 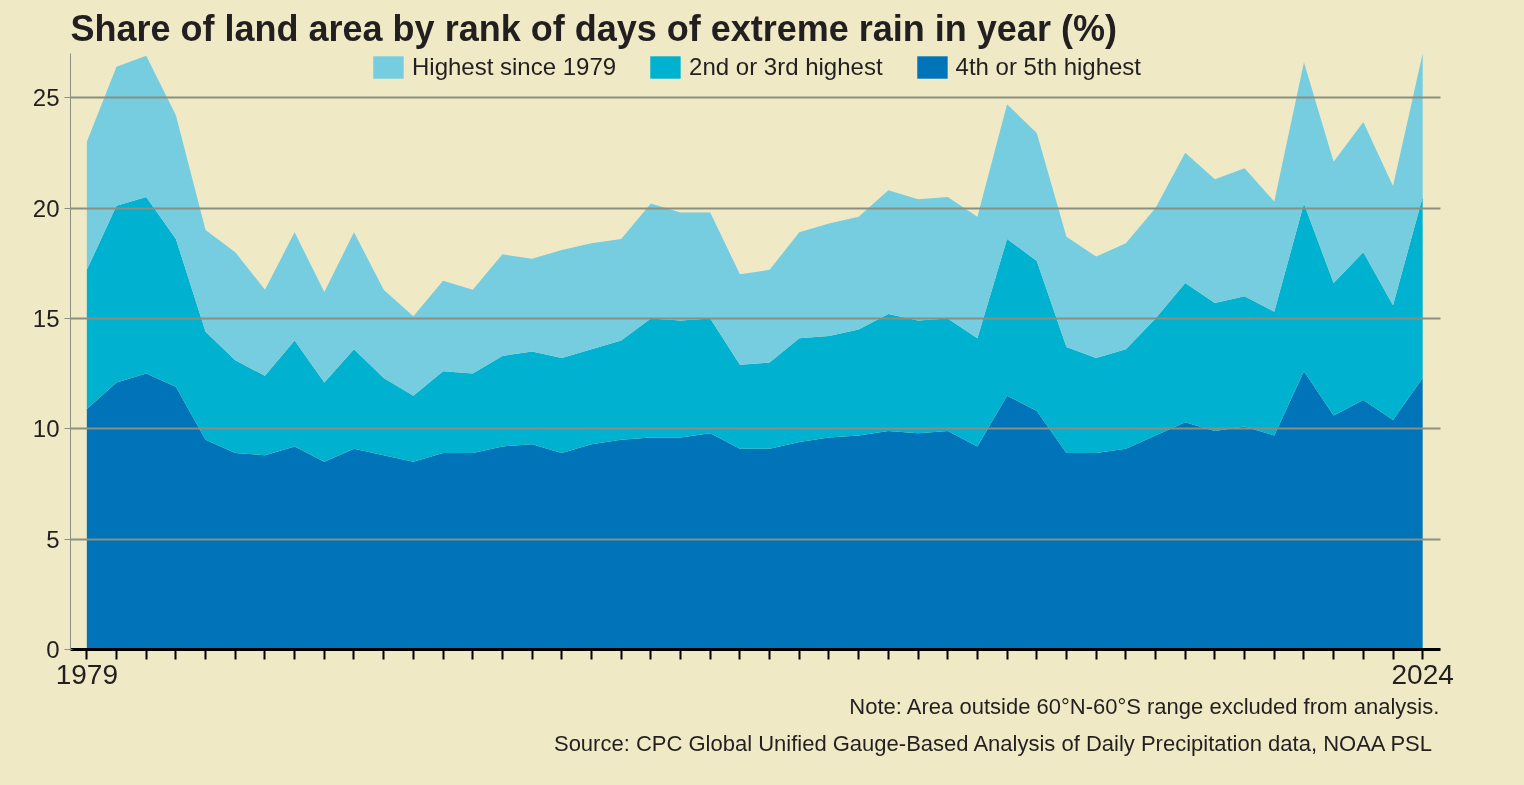 What do you see at coordinates (593, 28) in the screenshot?
I see `chart-title: Share of land area by rank of days of extreme rain in year (%)` at bounding box center [593, 28].